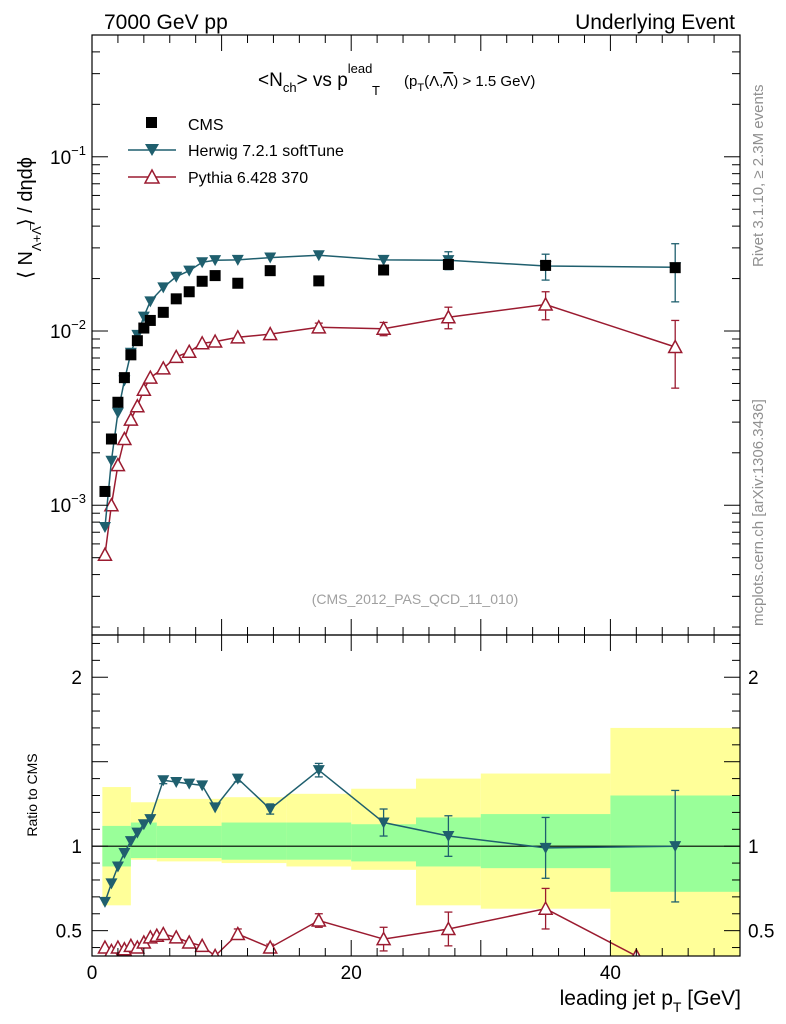 Image resolution: width=786 pixels, height=1024 pixels. Describe the element at coordinates (650, 1001) in the screenshot. I see `xaxis-label: leading jet pT [GeV]` at that location.